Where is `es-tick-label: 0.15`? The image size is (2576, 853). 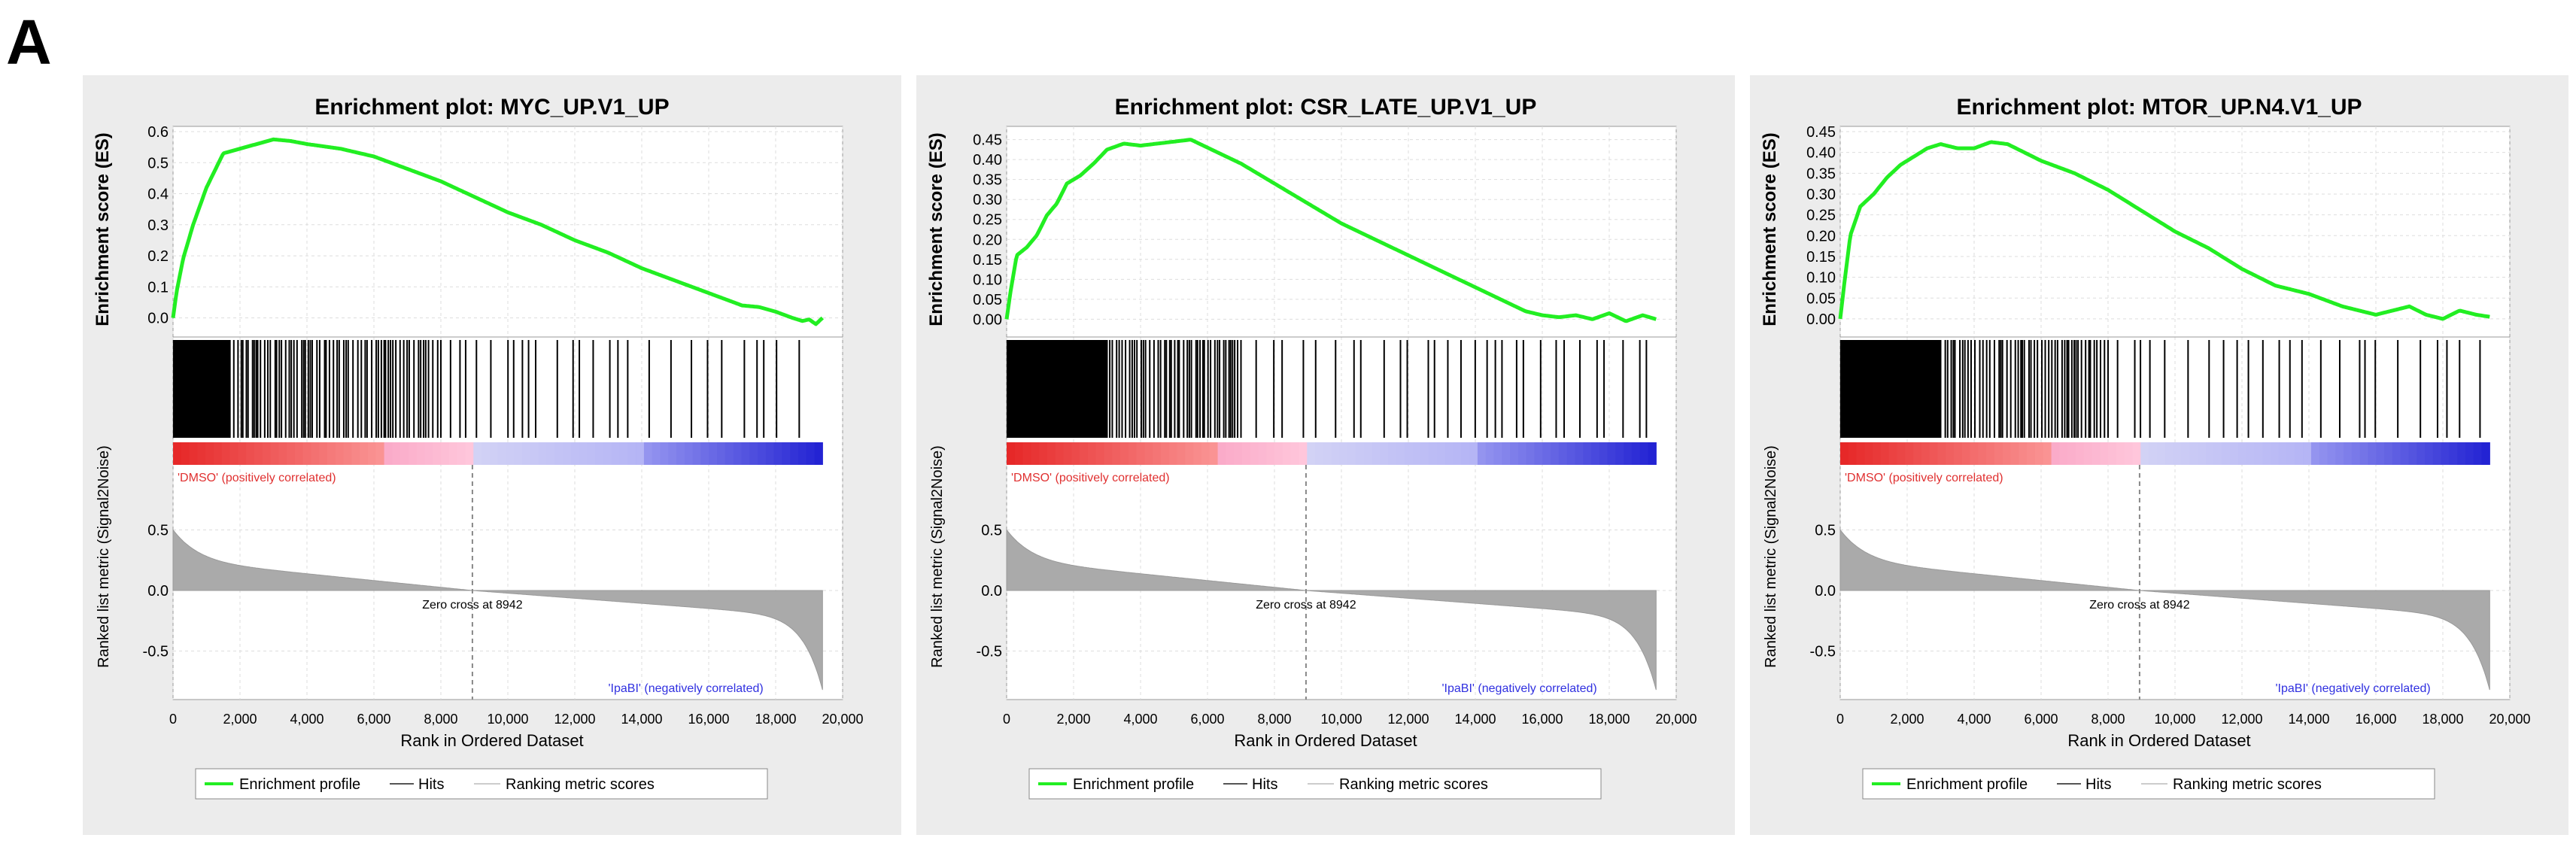
es-tick-label: 0.15 is located at coordinates (988, 260).